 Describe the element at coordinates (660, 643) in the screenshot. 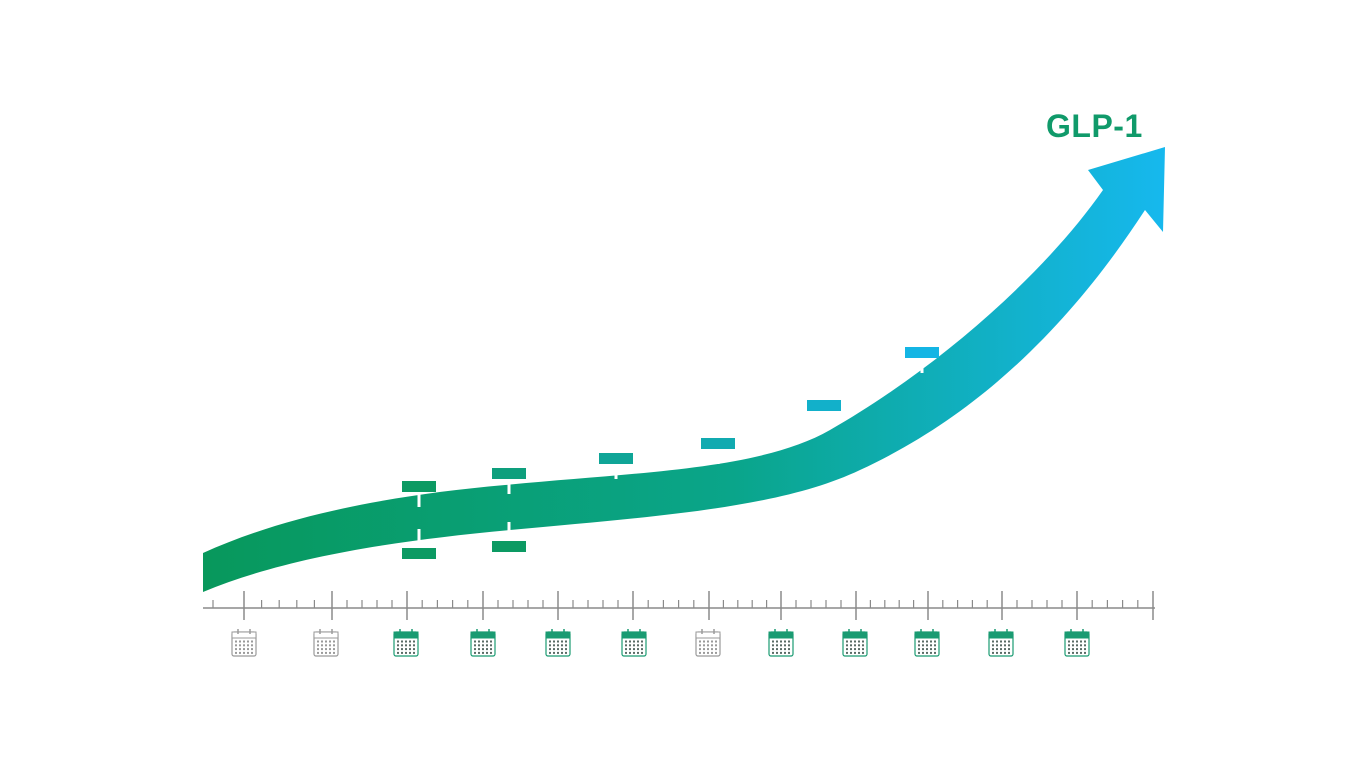

I see `calendar-row` at that location.